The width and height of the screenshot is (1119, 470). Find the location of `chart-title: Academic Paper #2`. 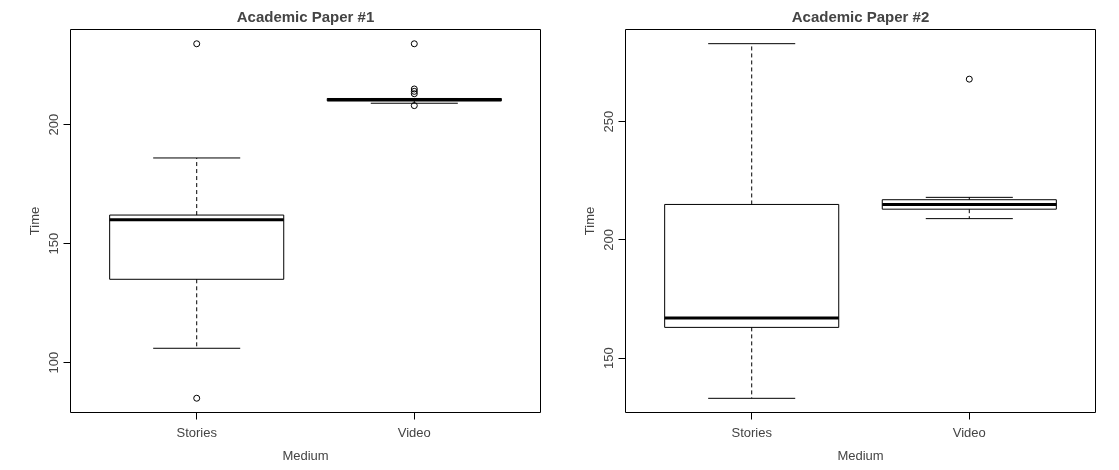

chart-title: Academic Paper #2 is located at coordinates (860, 16).